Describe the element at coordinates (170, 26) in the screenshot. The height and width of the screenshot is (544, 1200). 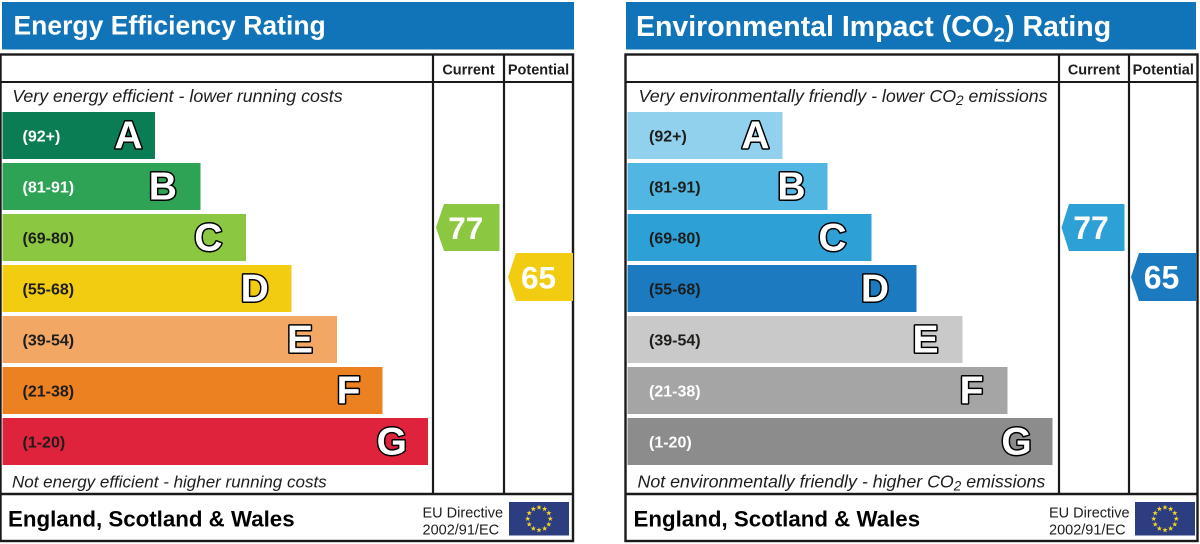
I see `svg-text: Energy Efficiency Rating` at that location.